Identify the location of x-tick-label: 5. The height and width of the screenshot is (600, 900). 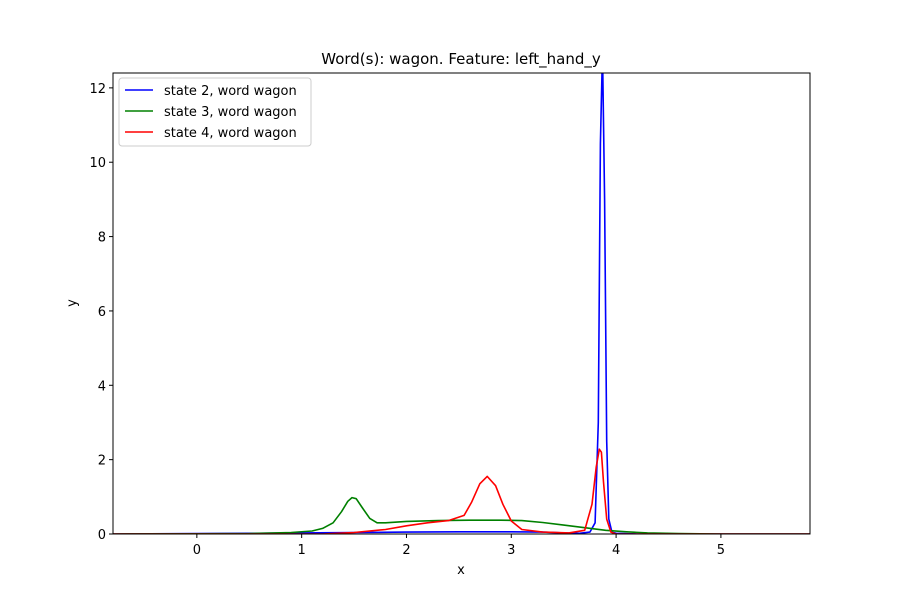
(721, 550).